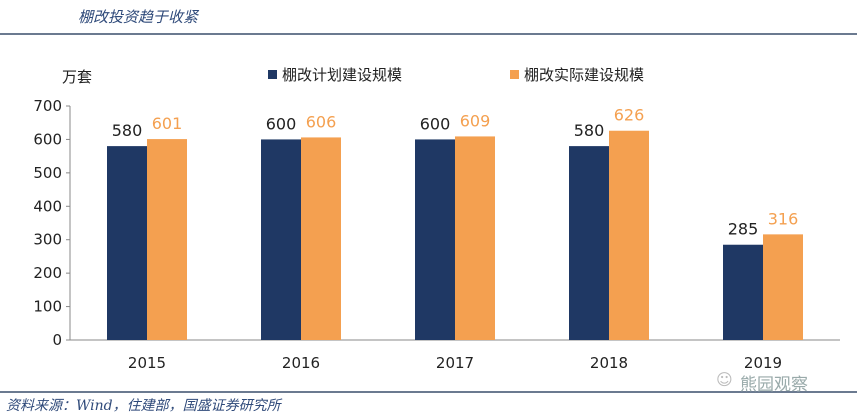  What do you see at coordinates (167, 123) in the screenshot?
I see `data-label: 601` at bounding box center [167, 123].